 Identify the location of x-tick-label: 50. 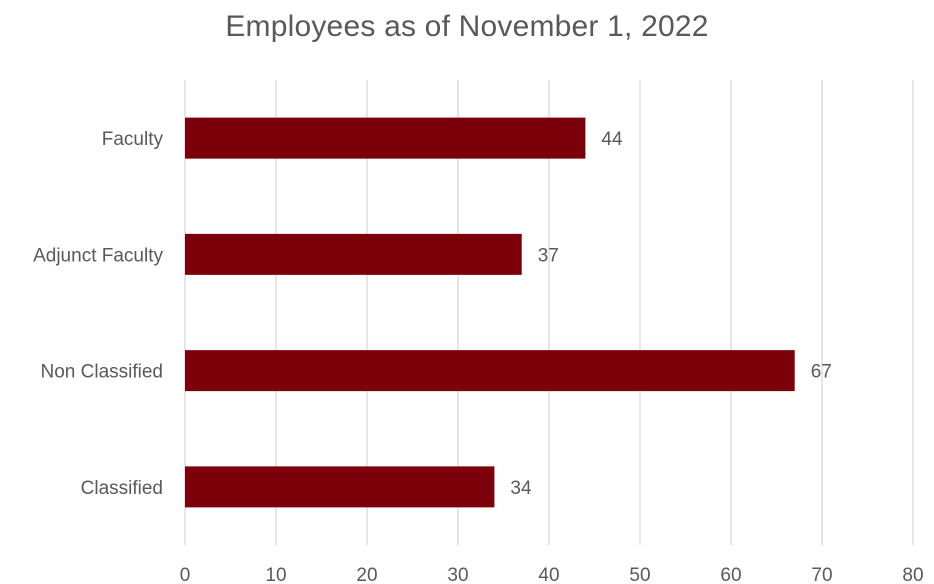
(639, 574).